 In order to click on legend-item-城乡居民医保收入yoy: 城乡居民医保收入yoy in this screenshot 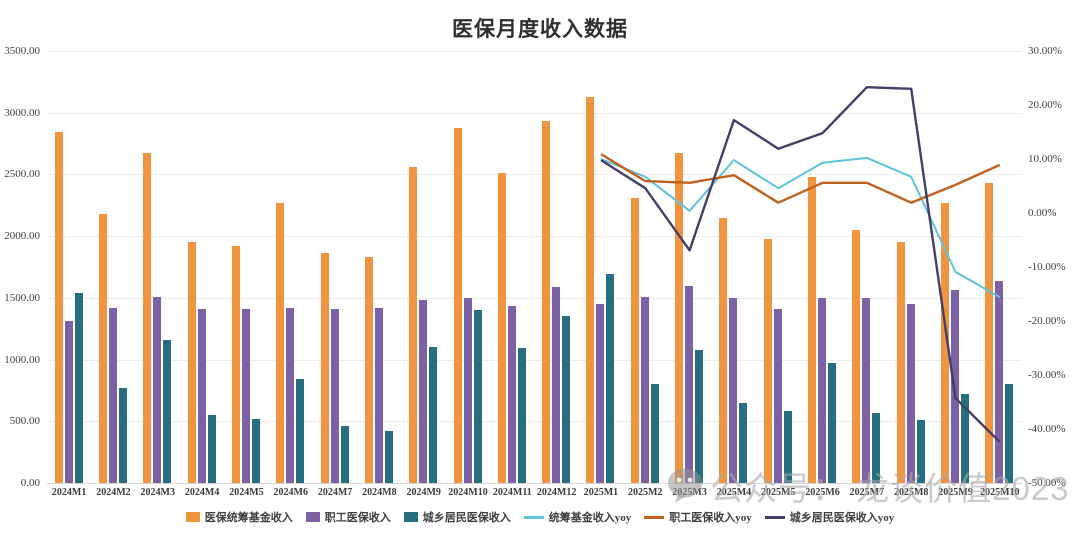, I will do `click(829, 517)`.